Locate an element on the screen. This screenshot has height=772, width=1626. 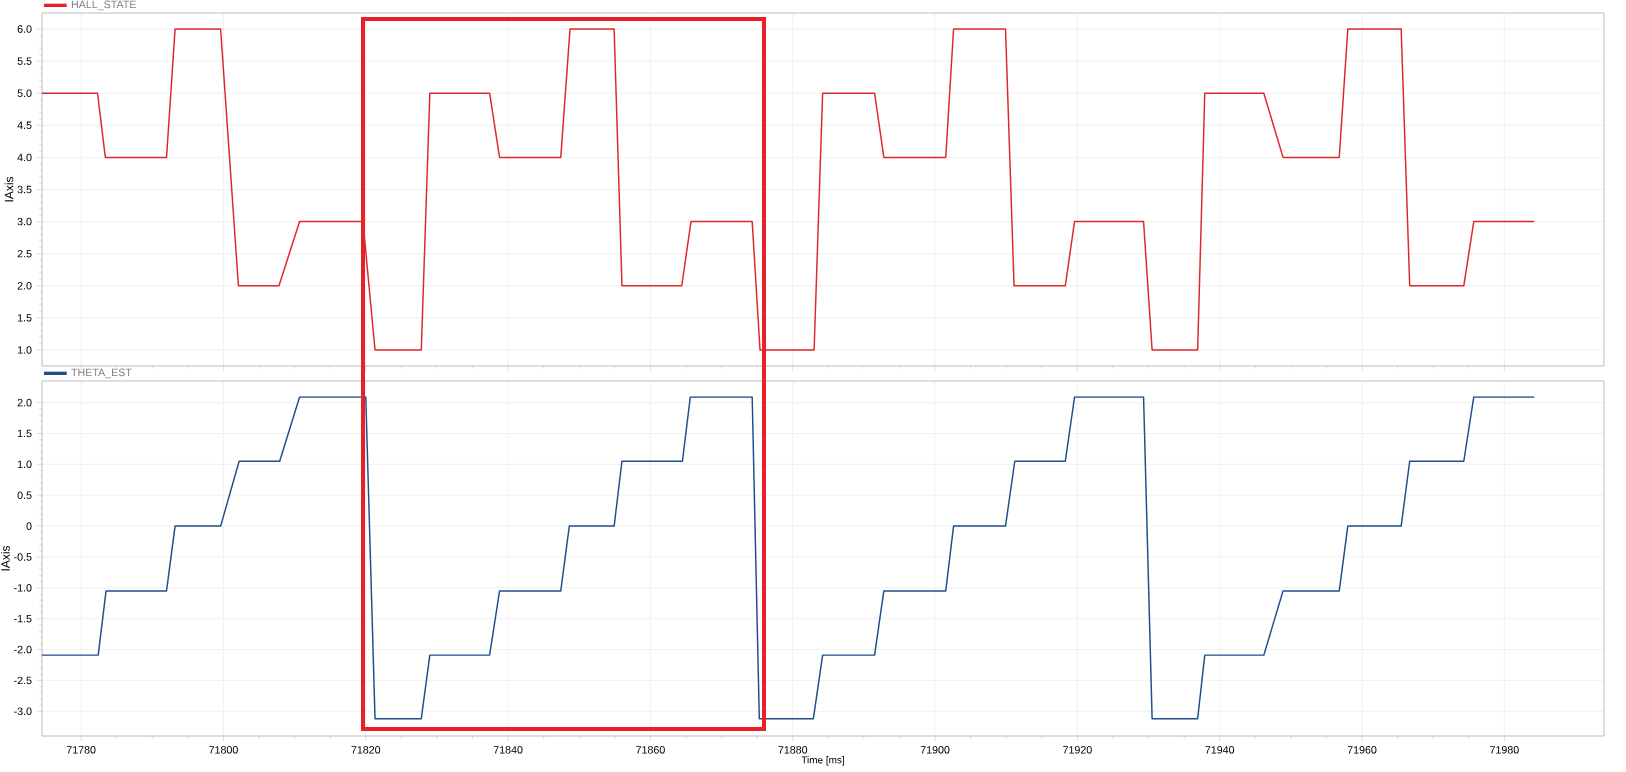
x-tick-label: 71860 is located at coordinates (650, 750).